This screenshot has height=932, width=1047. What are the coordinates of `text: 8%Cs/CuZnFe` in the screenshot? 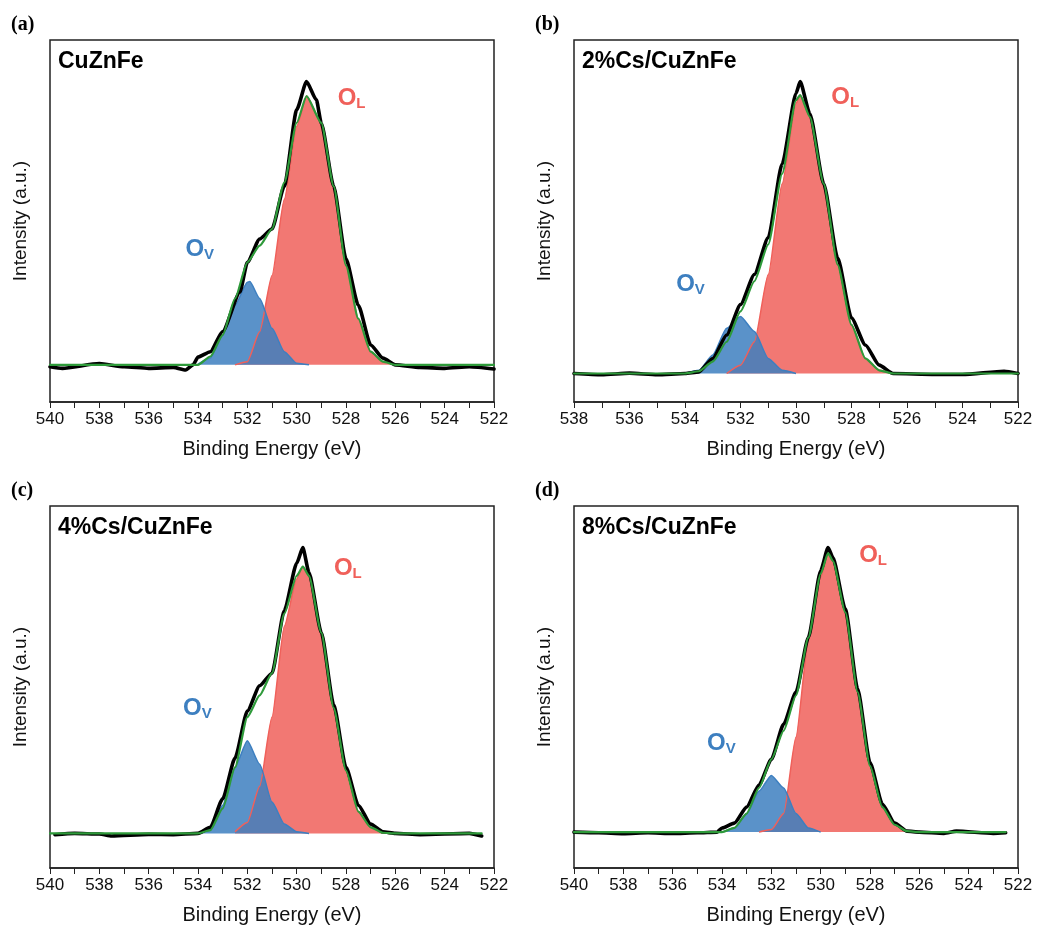 It's located at (659, 525).